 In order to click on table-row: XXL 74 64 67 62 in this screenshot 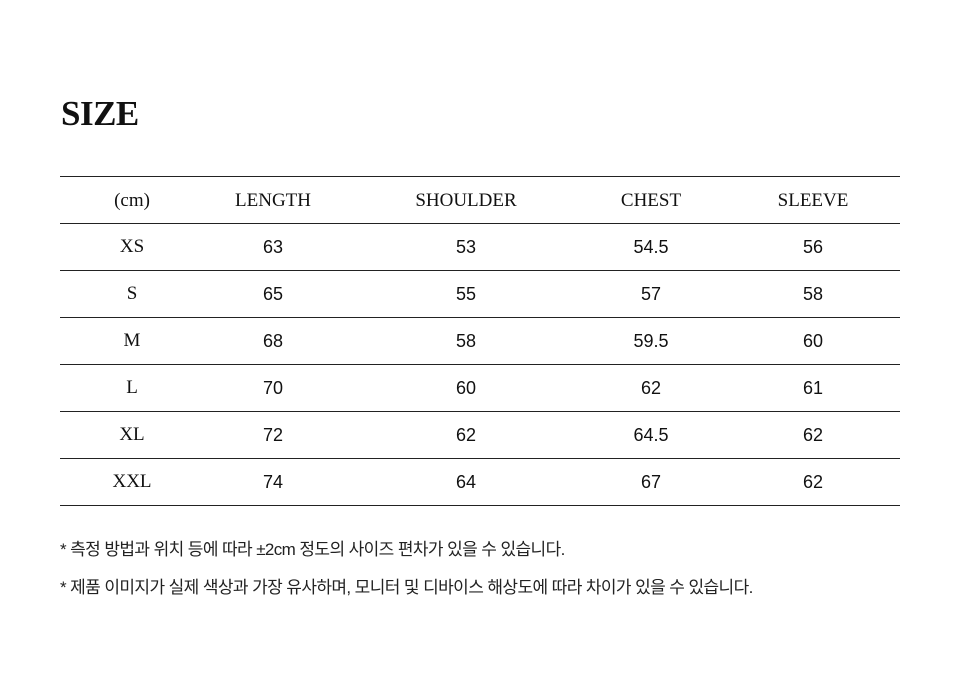, I will do `click(480, 482)`.